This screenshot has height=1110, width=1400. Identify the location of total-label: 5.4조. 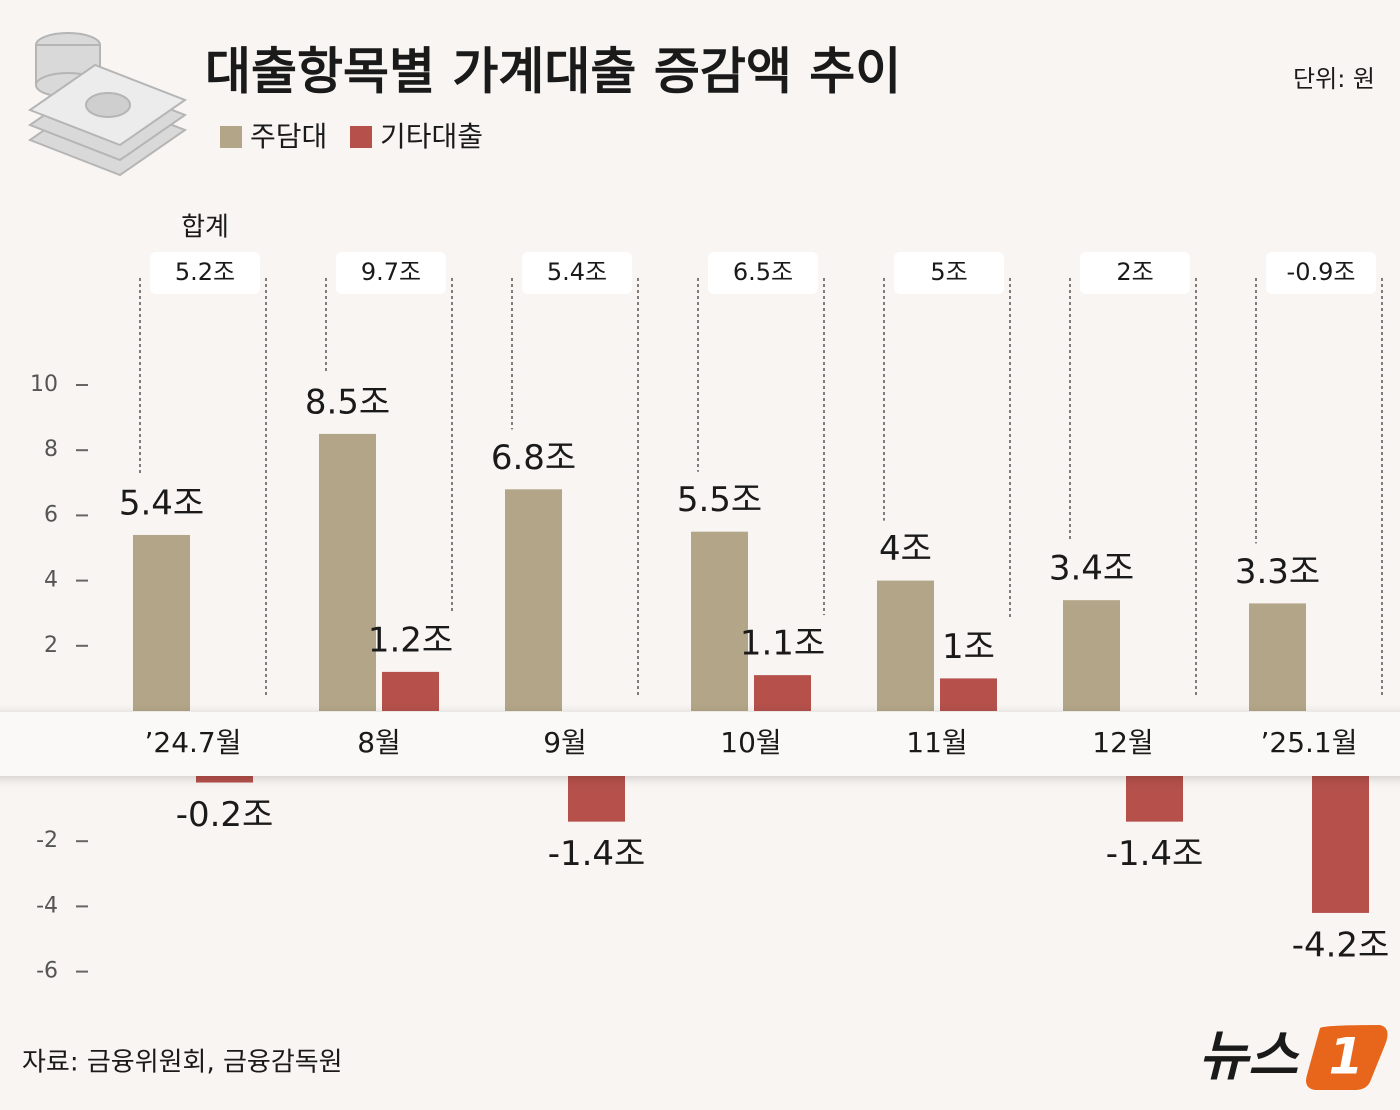
(577, 272).